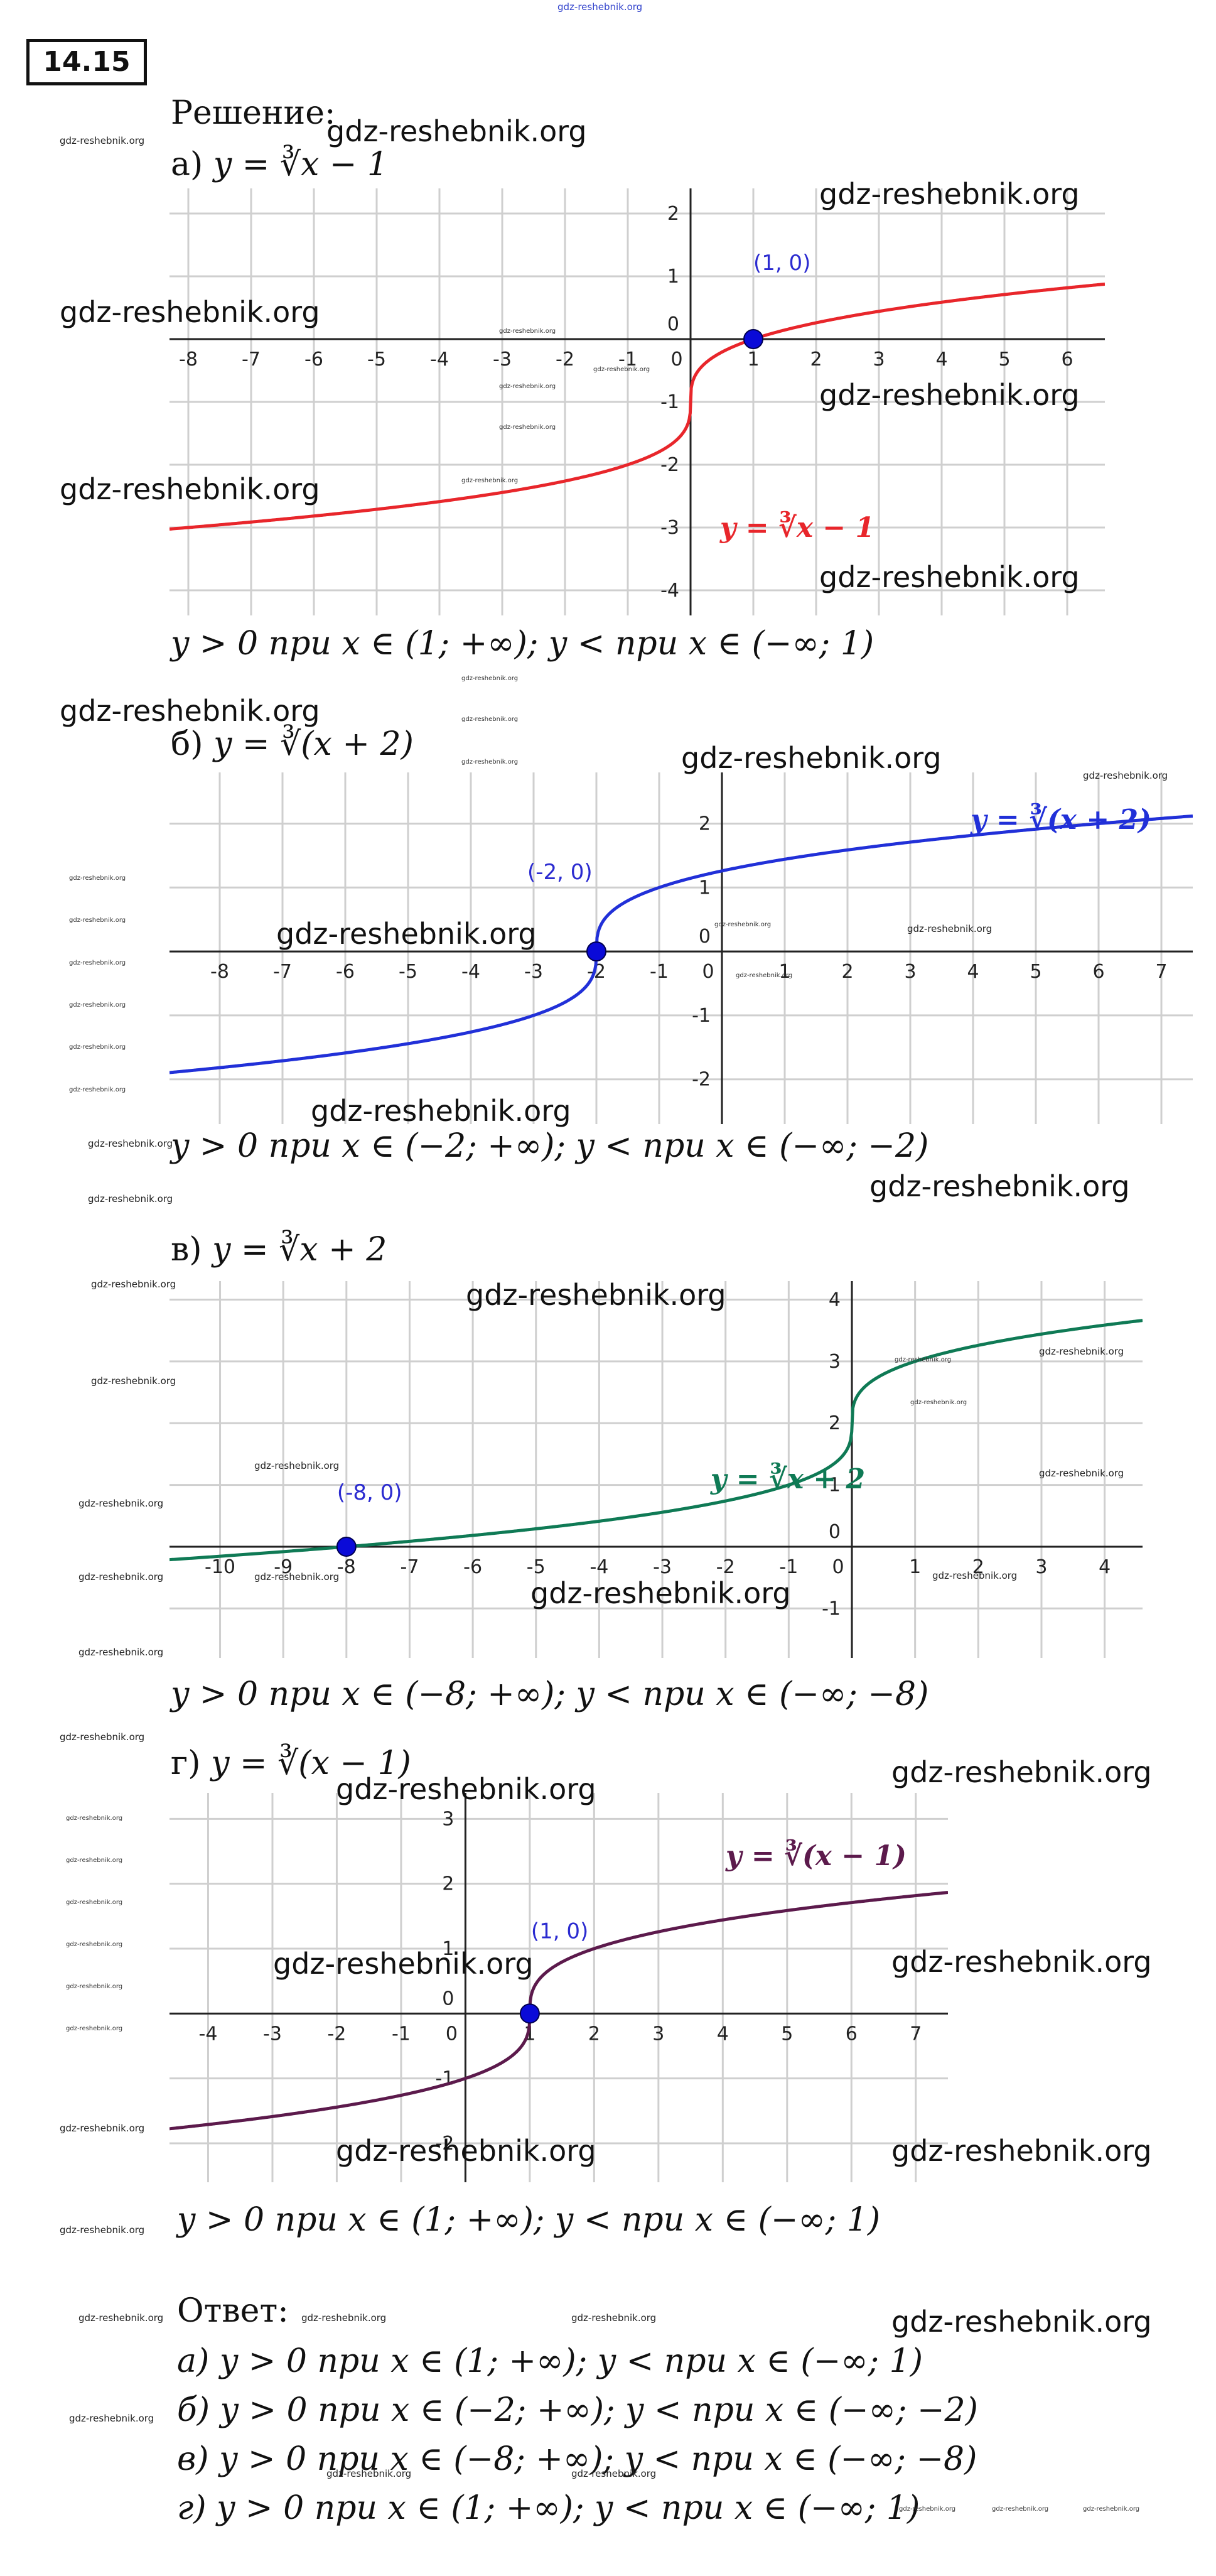 The height and width of the screenshot is (2576, 1216). What do you see at coordinates (448, 1819) in the screenshot?
I see `y-tick-label: 3` at bounding box center [448, 1819].